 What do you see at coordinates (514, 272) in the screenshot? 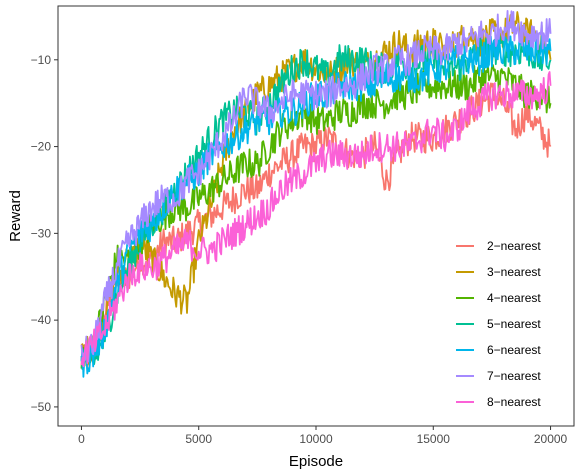
I see `legend-label: 3−nearest` at bounding box center [514, 272].